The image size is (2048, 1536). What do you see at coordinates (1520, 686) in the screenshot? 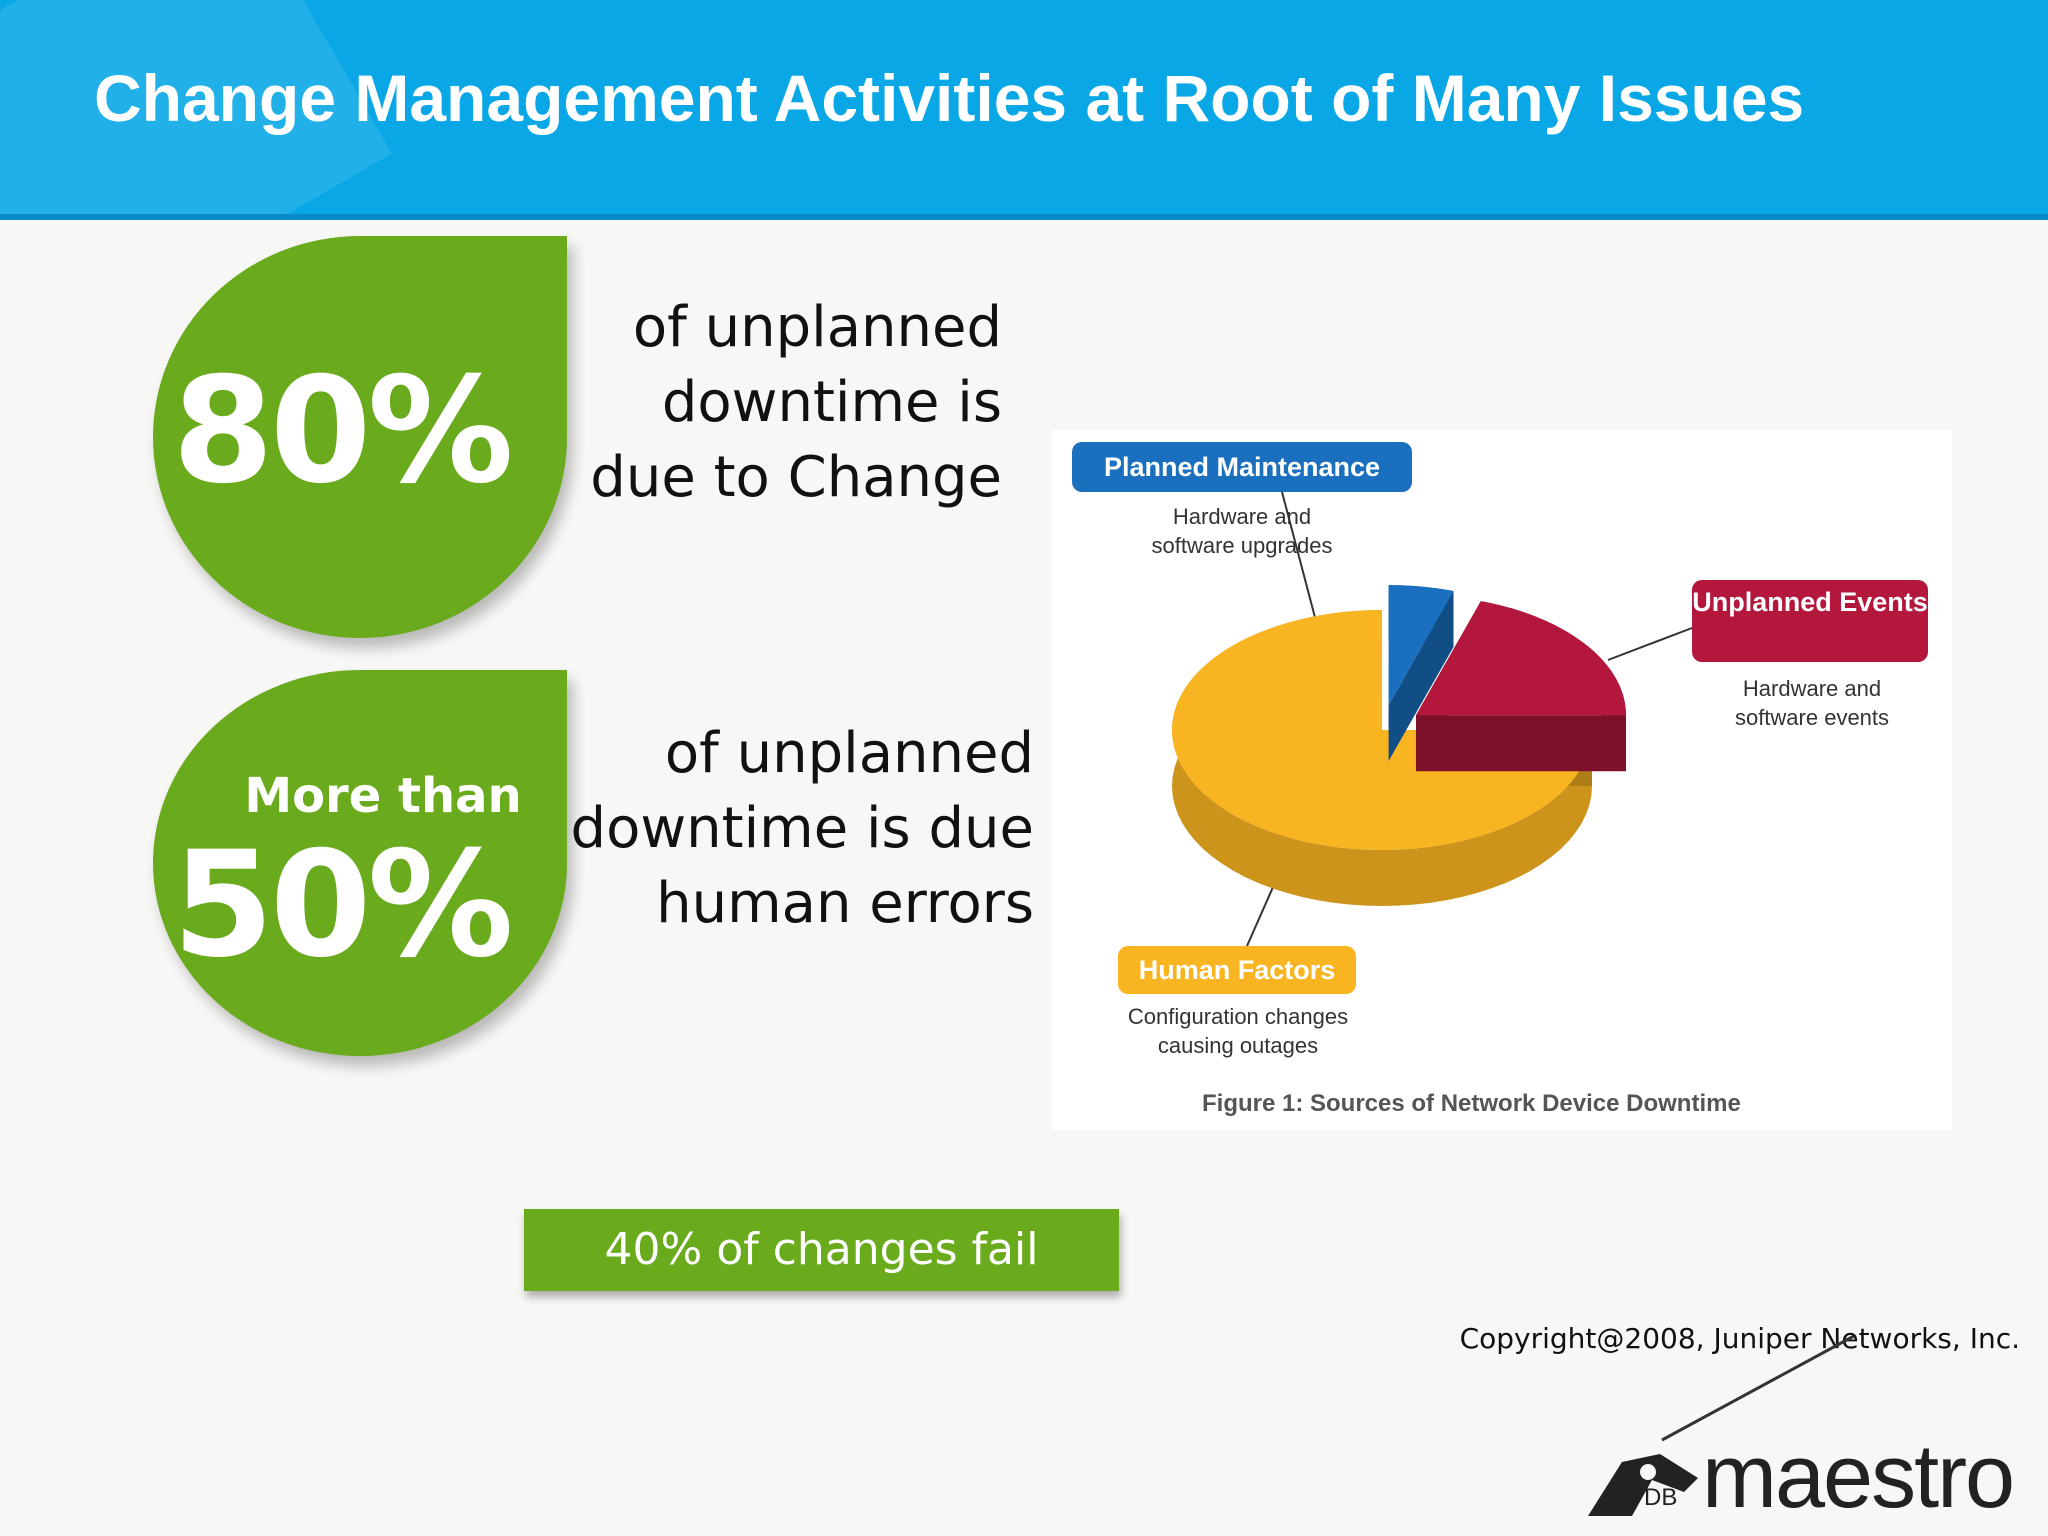
I see `pie-slice-unplanned-events` at bounding box center [1520, 686].